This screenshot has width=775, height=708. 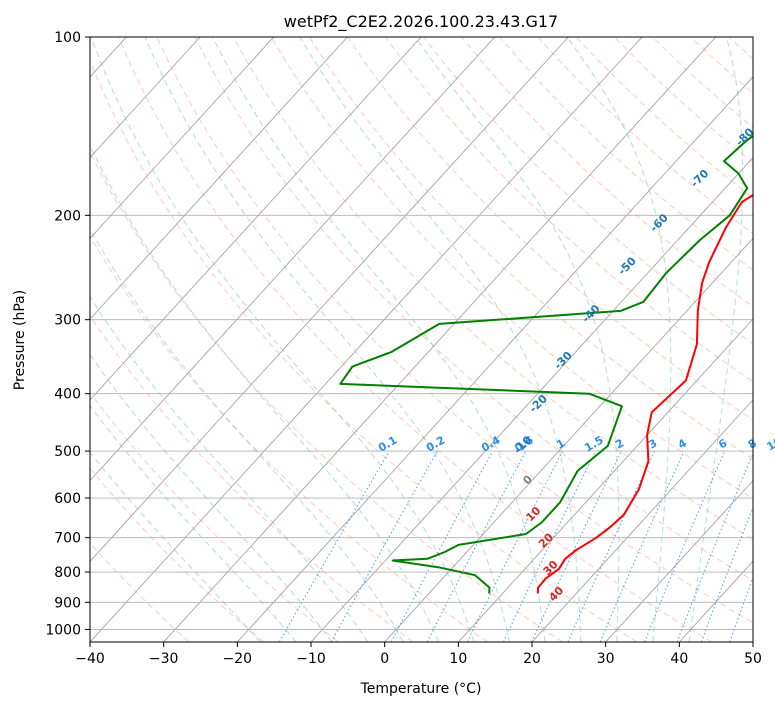 What do you see at coordinates (773, 95) in the screenshot?
I see `isotherm-label: -90` at bounding box center [773, 95].